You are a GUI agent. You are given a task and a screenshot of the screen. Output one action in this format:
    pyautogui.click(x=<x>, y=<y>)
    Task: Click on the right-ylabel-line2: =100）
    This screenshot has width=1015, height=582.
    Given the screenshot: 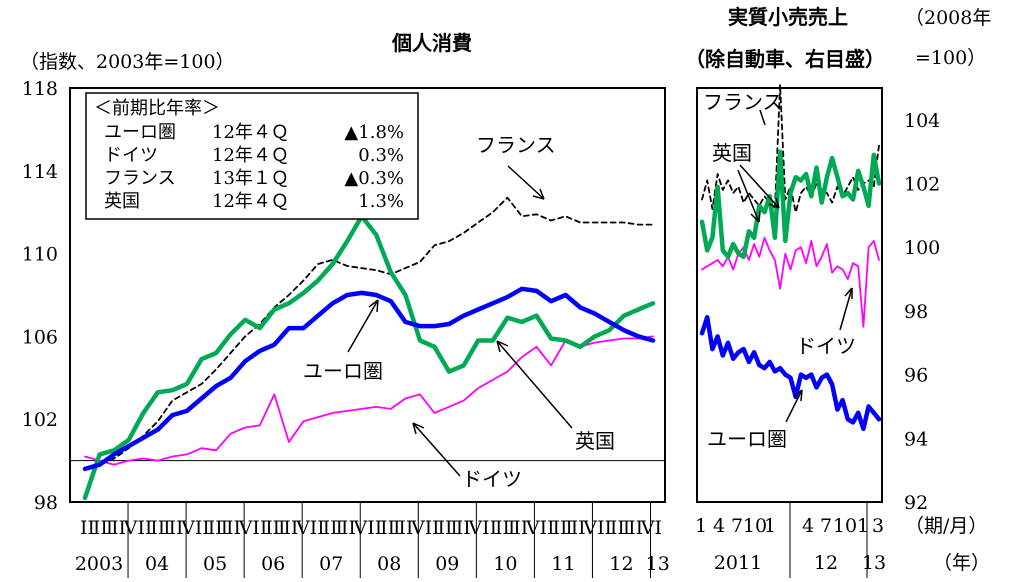 What is the action you would take?
    pyautogui.click(x=950, y=58)
    